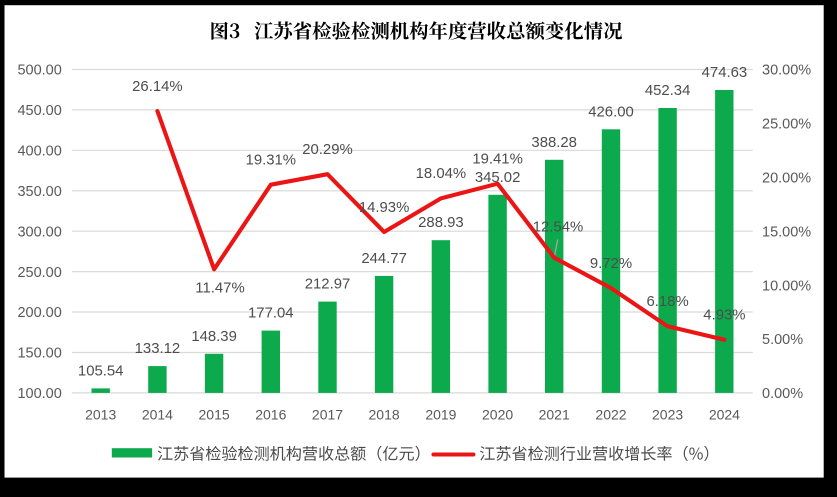 The width and height of the screenshot is (837, 497). What do you see at coordinates (667, 302) in the screenshot?
I see `svg-text: 6.18%` at bounding box center [667, 302].